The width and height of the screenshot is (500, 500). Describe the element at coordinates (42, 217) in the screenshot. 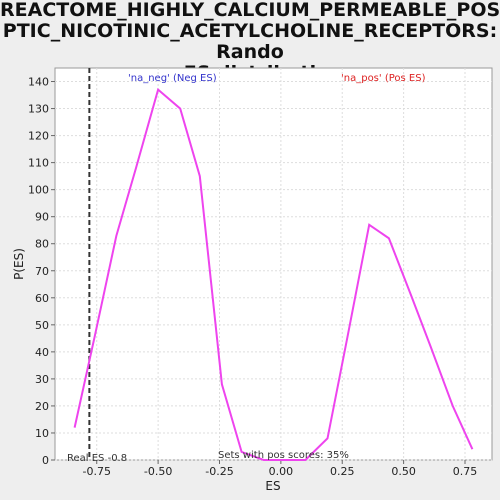

I see `y-tick-label: 90` at that location.